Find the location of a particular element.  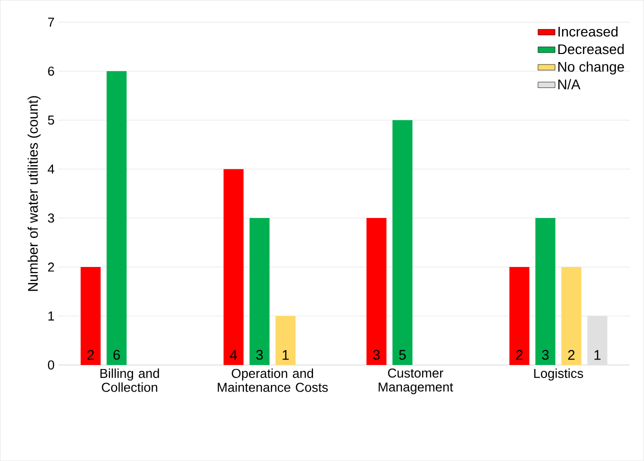

legend-label: Increased is located at coordinates (588, 31).